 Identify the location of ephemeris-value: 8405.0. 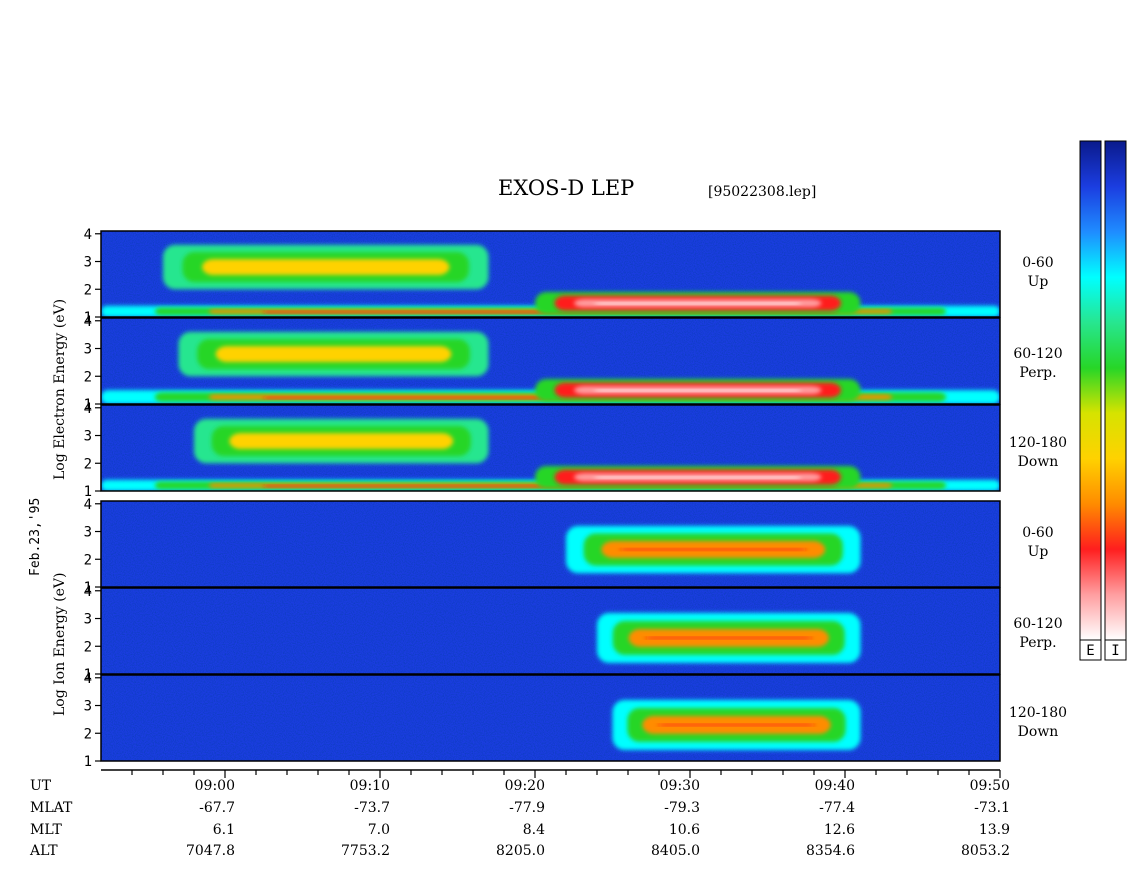
(675, 851).